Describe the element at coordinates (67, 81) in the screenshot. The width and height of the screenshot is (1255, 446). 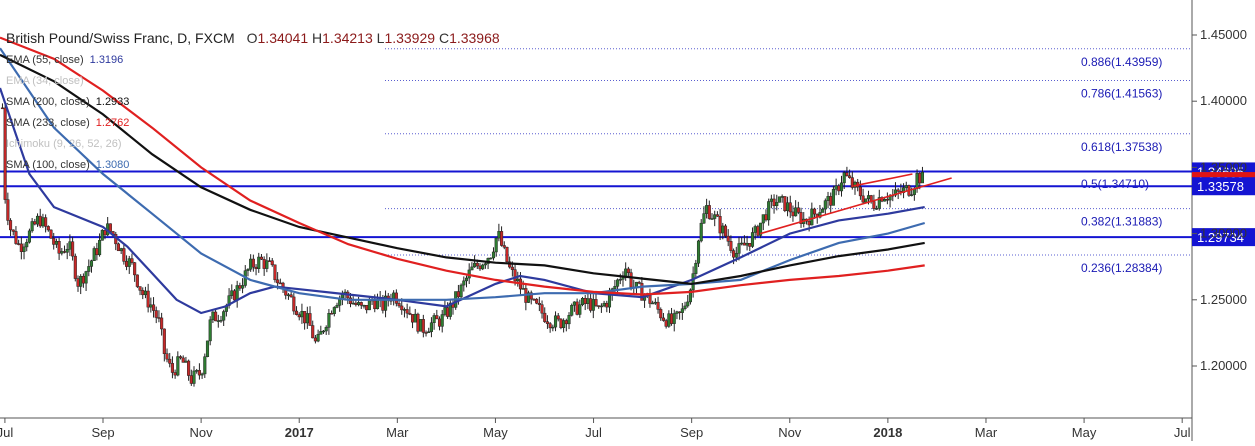
I see `legend-row: EMA (34, close)` at that location.